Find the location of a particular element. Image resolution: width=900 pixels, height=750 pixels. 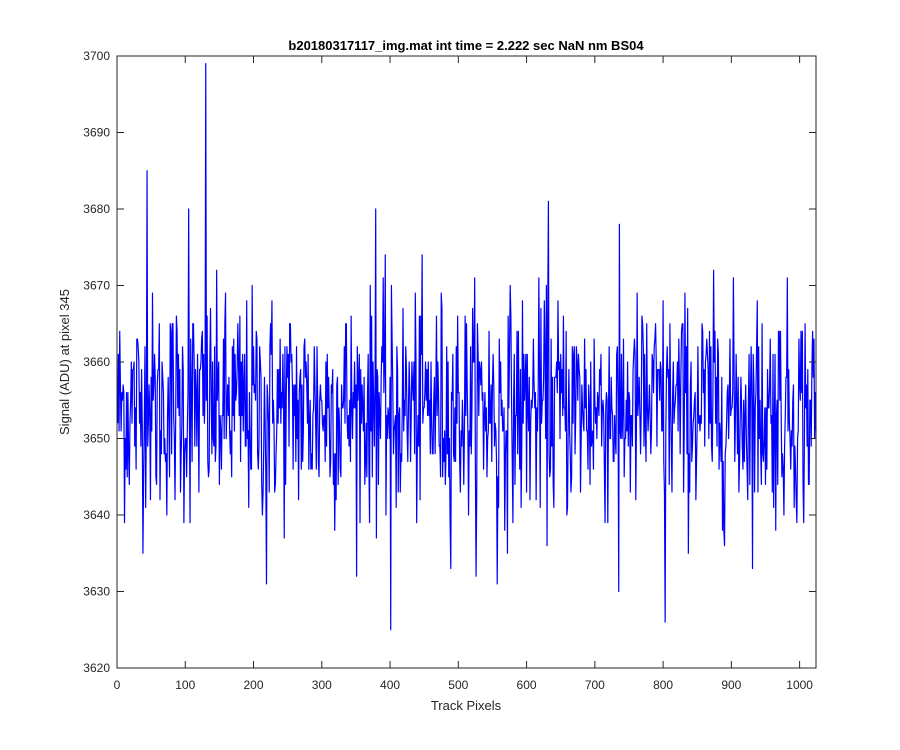

y-tick-label: 3680 is located at coordinates (96, 209).